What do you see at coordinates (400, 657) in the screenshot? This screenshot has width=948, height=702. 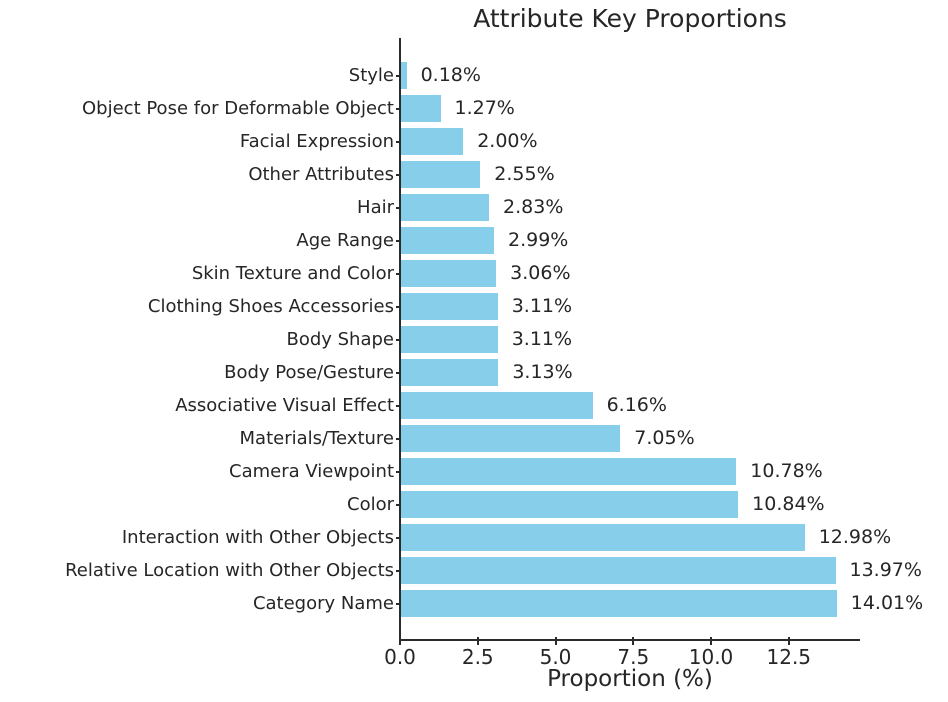 I see `x-tick-label: 0.0` at bounding box center [400, 657].